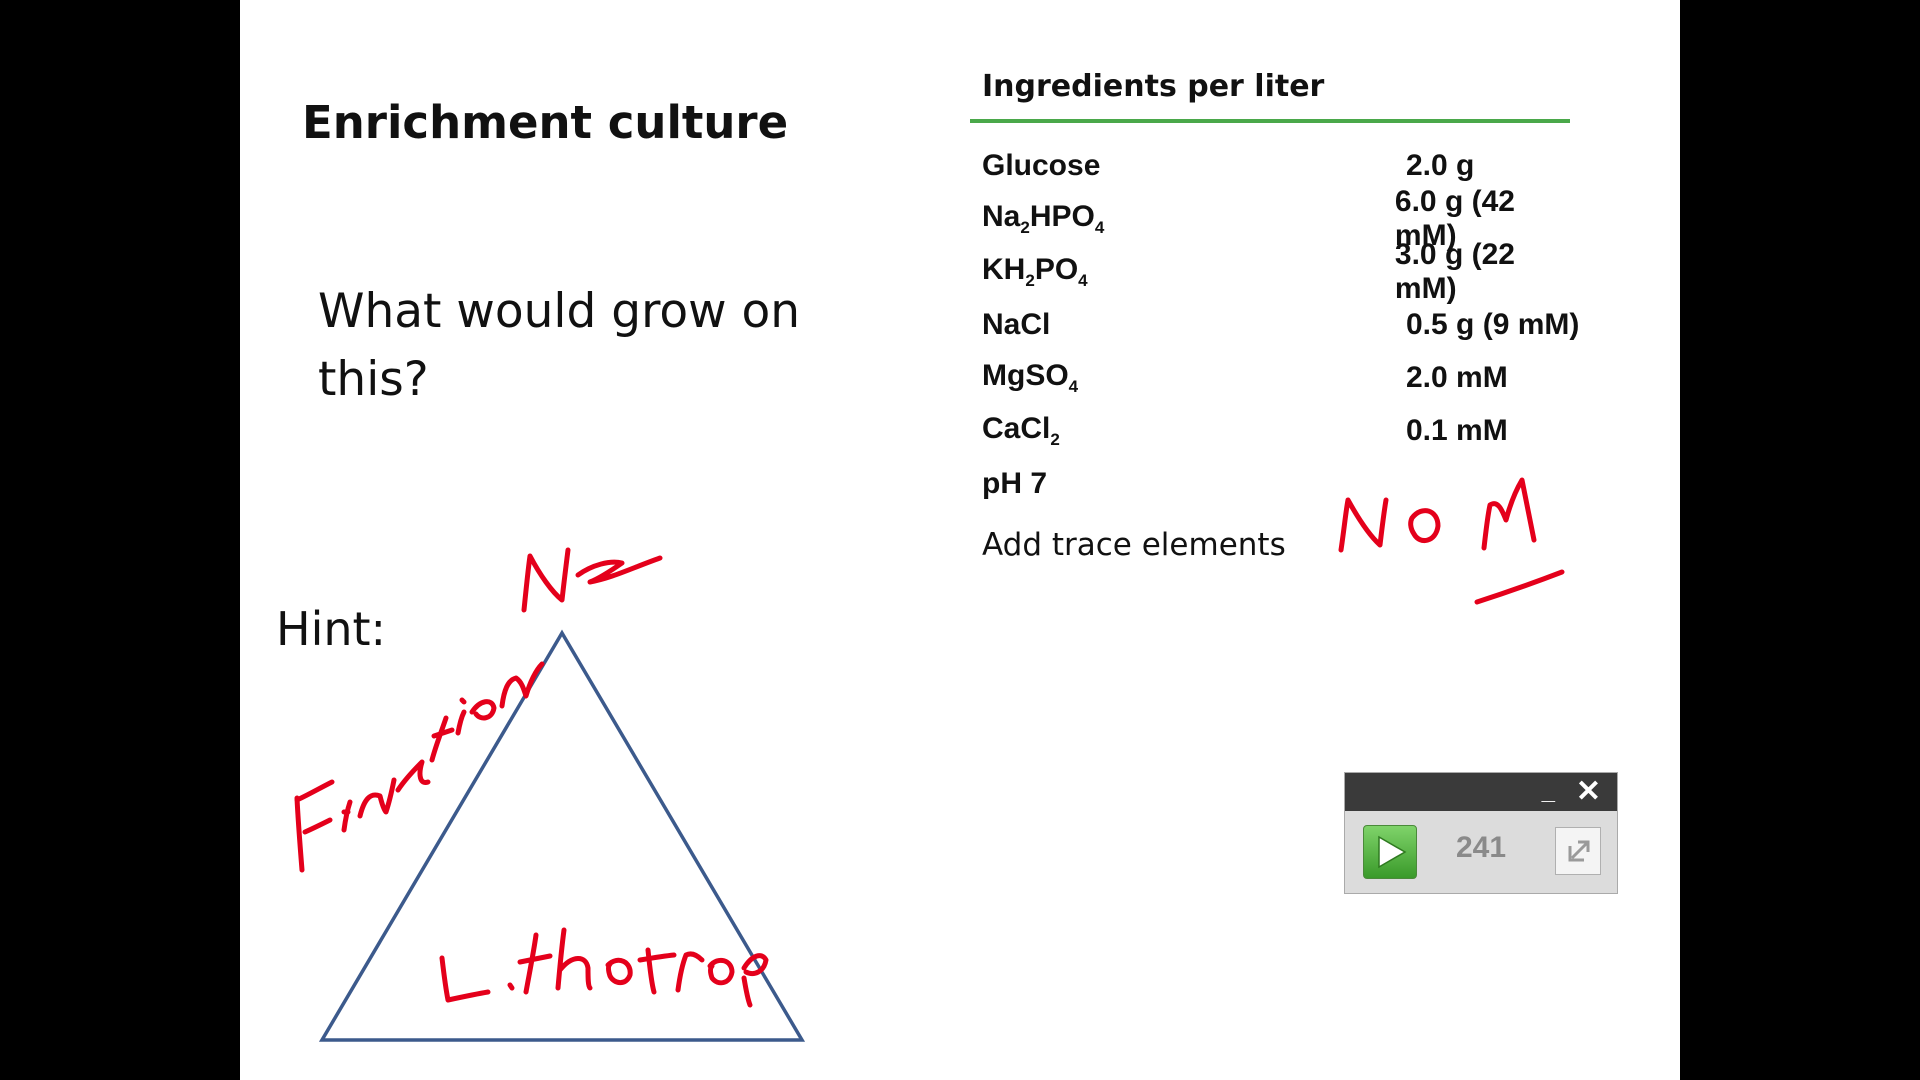  What do you see at coordinates (1454, 271) in the screenshot?
I see `ingredient-amount: 3.0 g (22 mM)` at bounding box center [1454, 271].